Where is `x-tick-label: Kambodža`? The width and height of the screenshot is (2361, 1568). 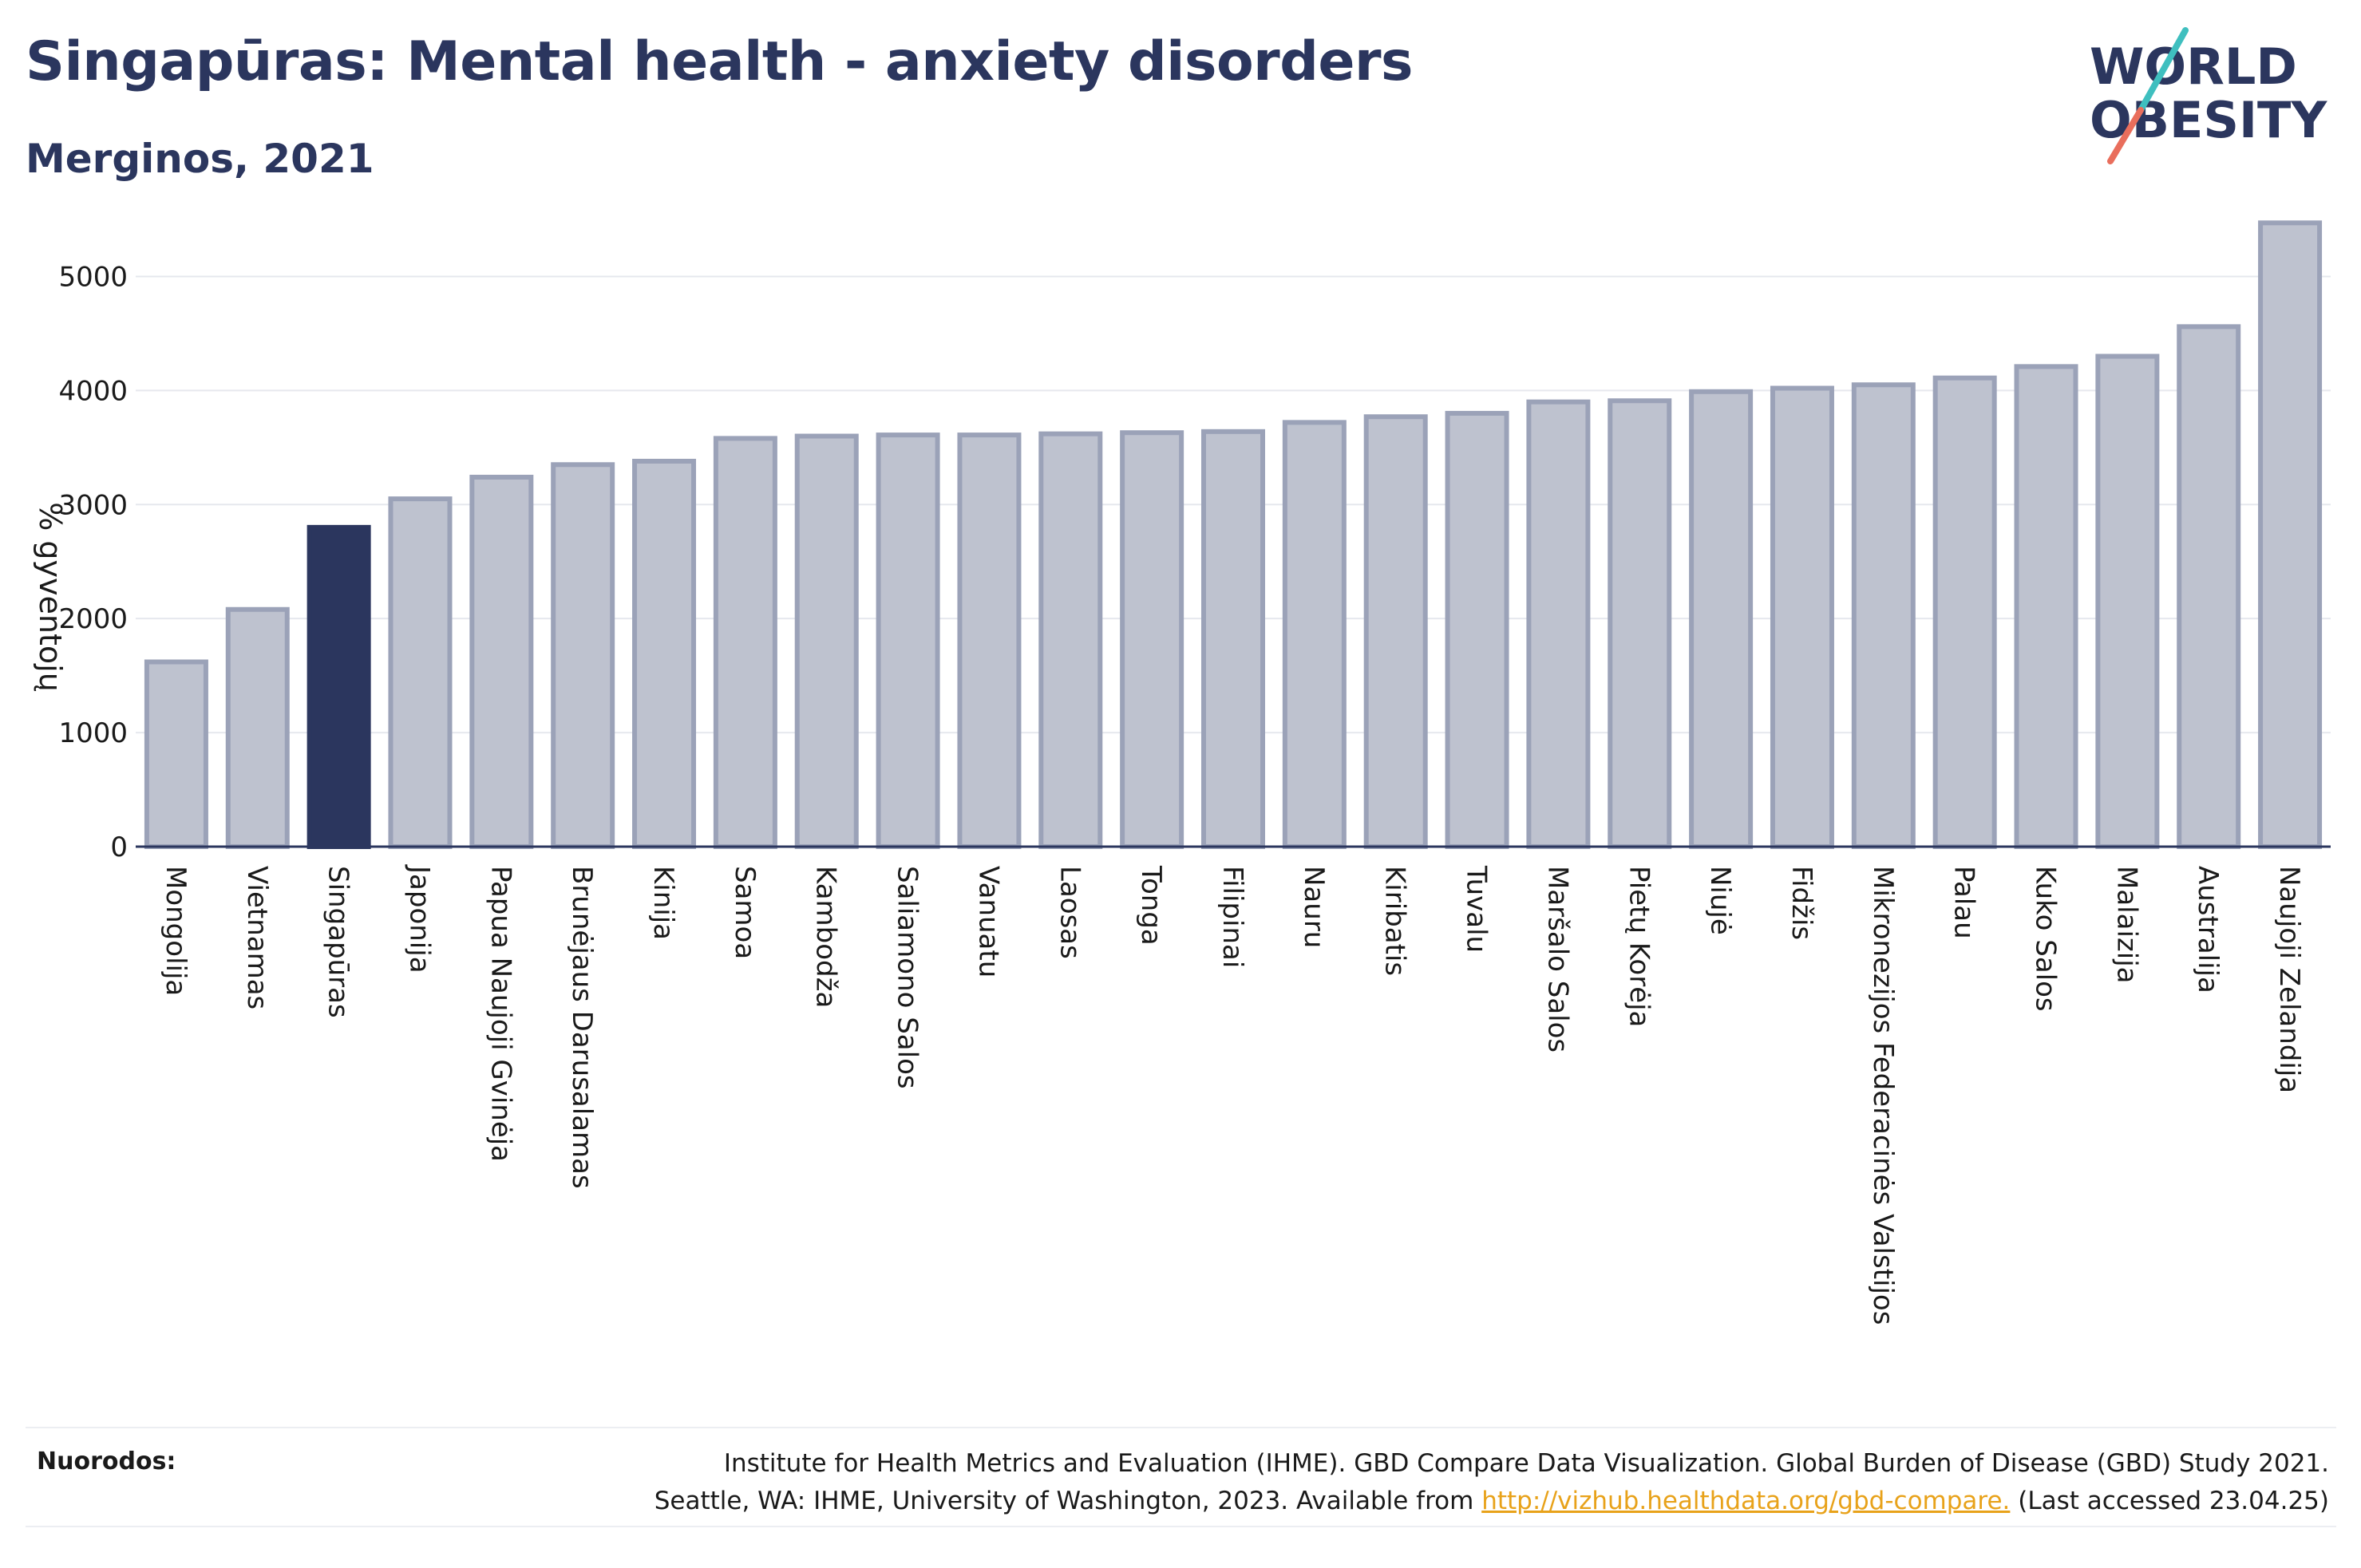
x-tick-label: Kambodža is located at coordinates (826, 937).